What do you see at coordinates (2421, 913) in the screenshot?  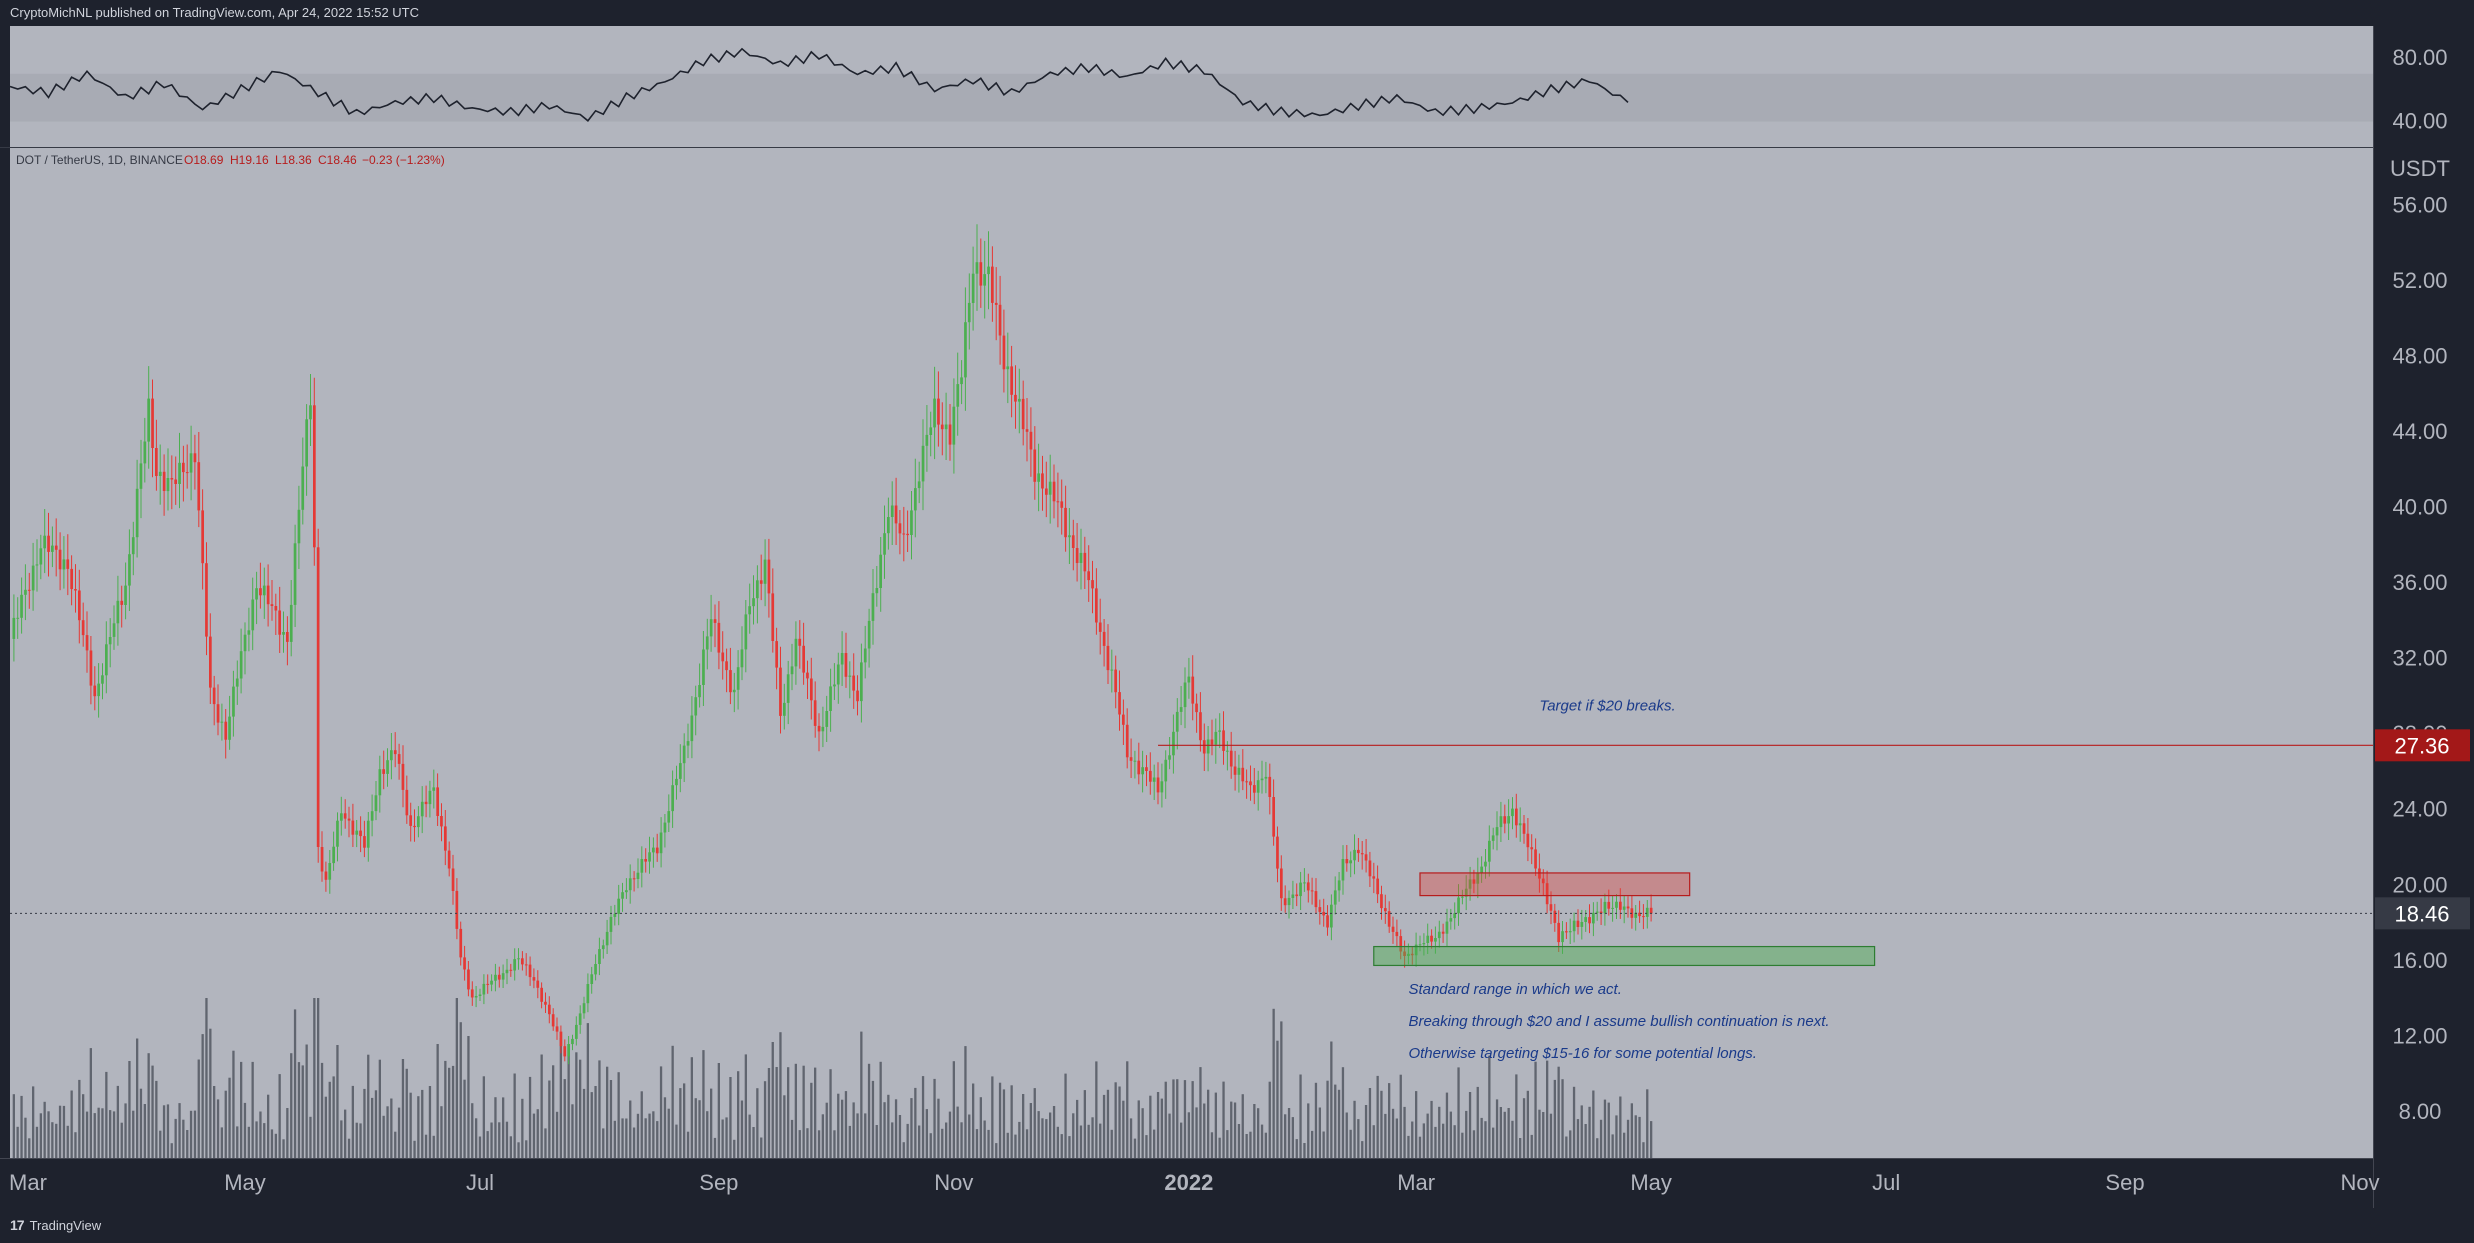 I see `current-price-label: 18.46` at bounding box center [2421, 913].